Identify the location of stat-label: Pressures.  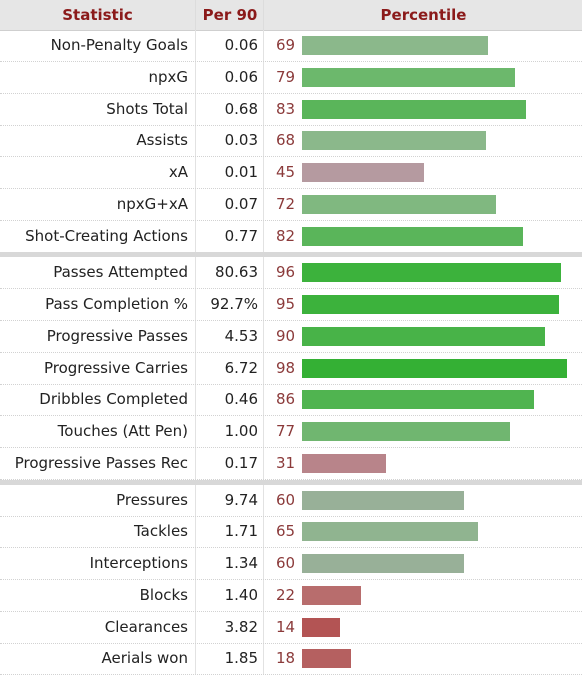
(152, 499).